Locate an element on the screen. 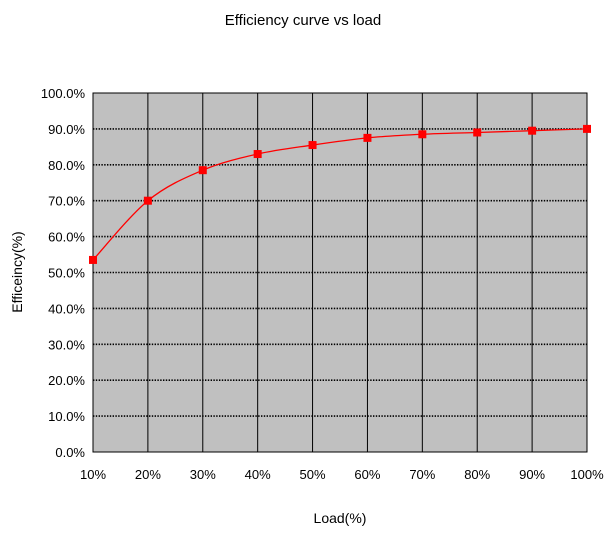 The width and height of the screenshot is (615, 533). y-tick-label: 50.0% is located at coordinates (66, 273).